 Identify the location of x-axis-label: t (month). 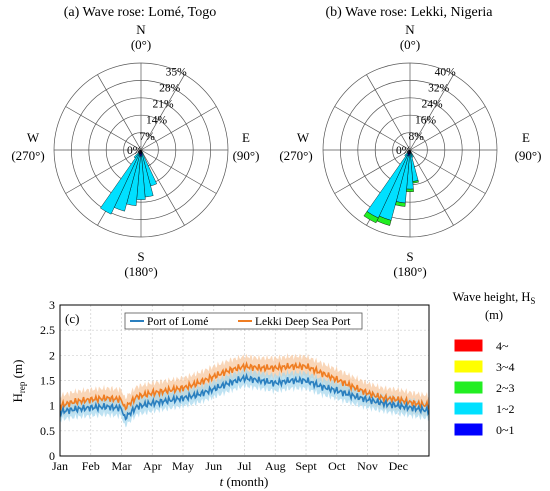
(244, 481).